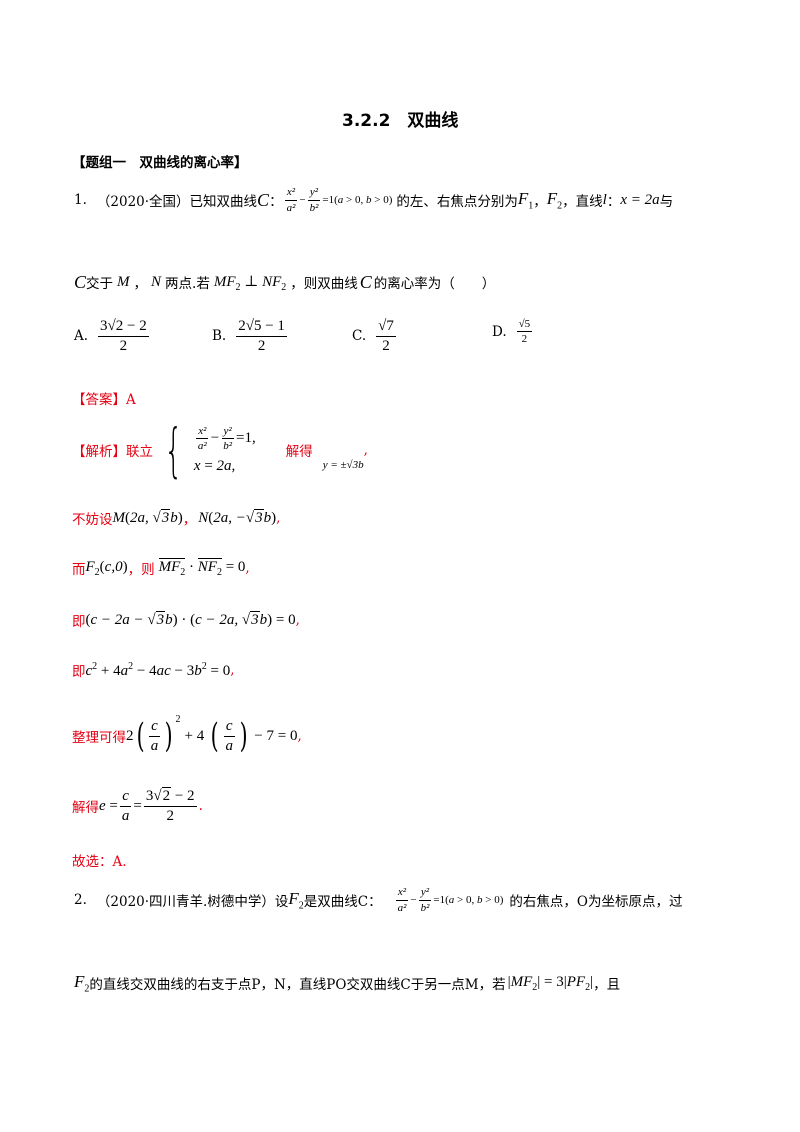 This screenshot has height=1132, width=800. Describe the element at coordinates (100, 284) in the screenshot. I see `question-text: 交于` at that location.